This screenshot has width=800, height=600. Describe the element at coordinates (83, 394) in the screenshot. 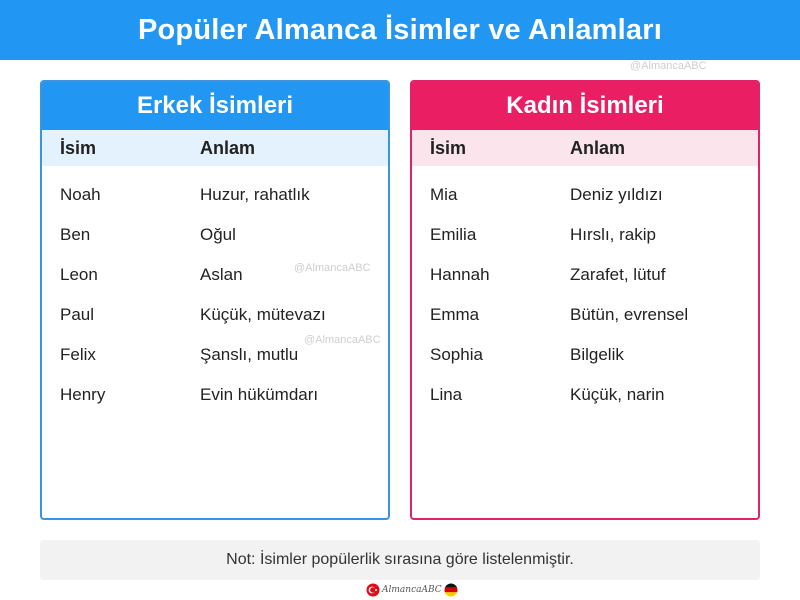

I see `name-cell: Henry` at that location.